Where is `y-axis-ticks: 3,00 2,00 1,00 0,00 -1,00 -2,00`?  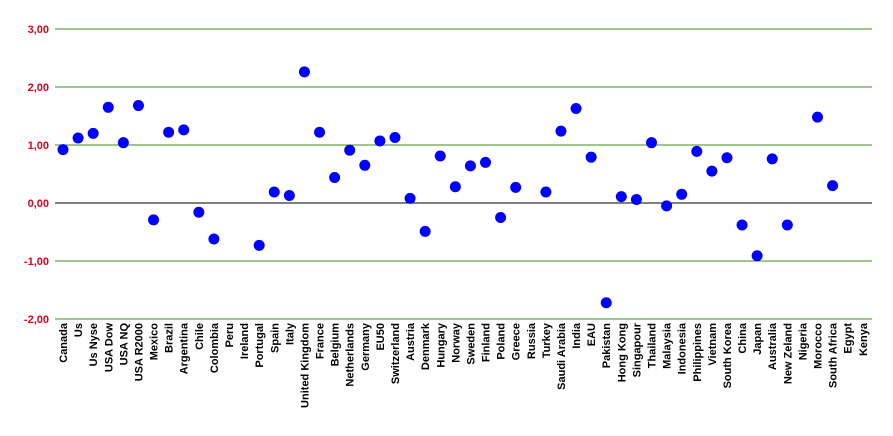
y-axis-ticks: 3,00 2,00 1,00 0,00 -1,00 -2,00 is located at coordinates (36, 175).